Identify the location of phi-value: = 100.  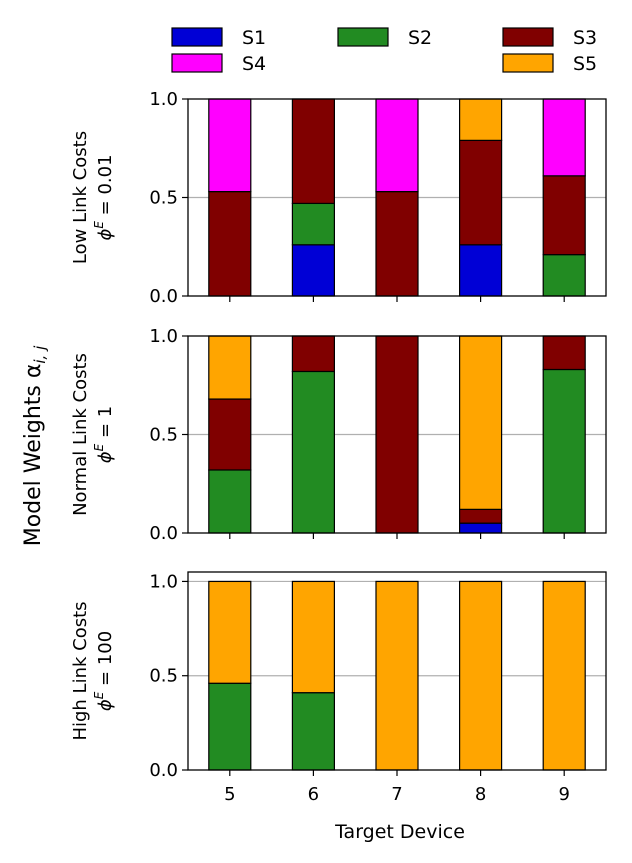
(105, 661).